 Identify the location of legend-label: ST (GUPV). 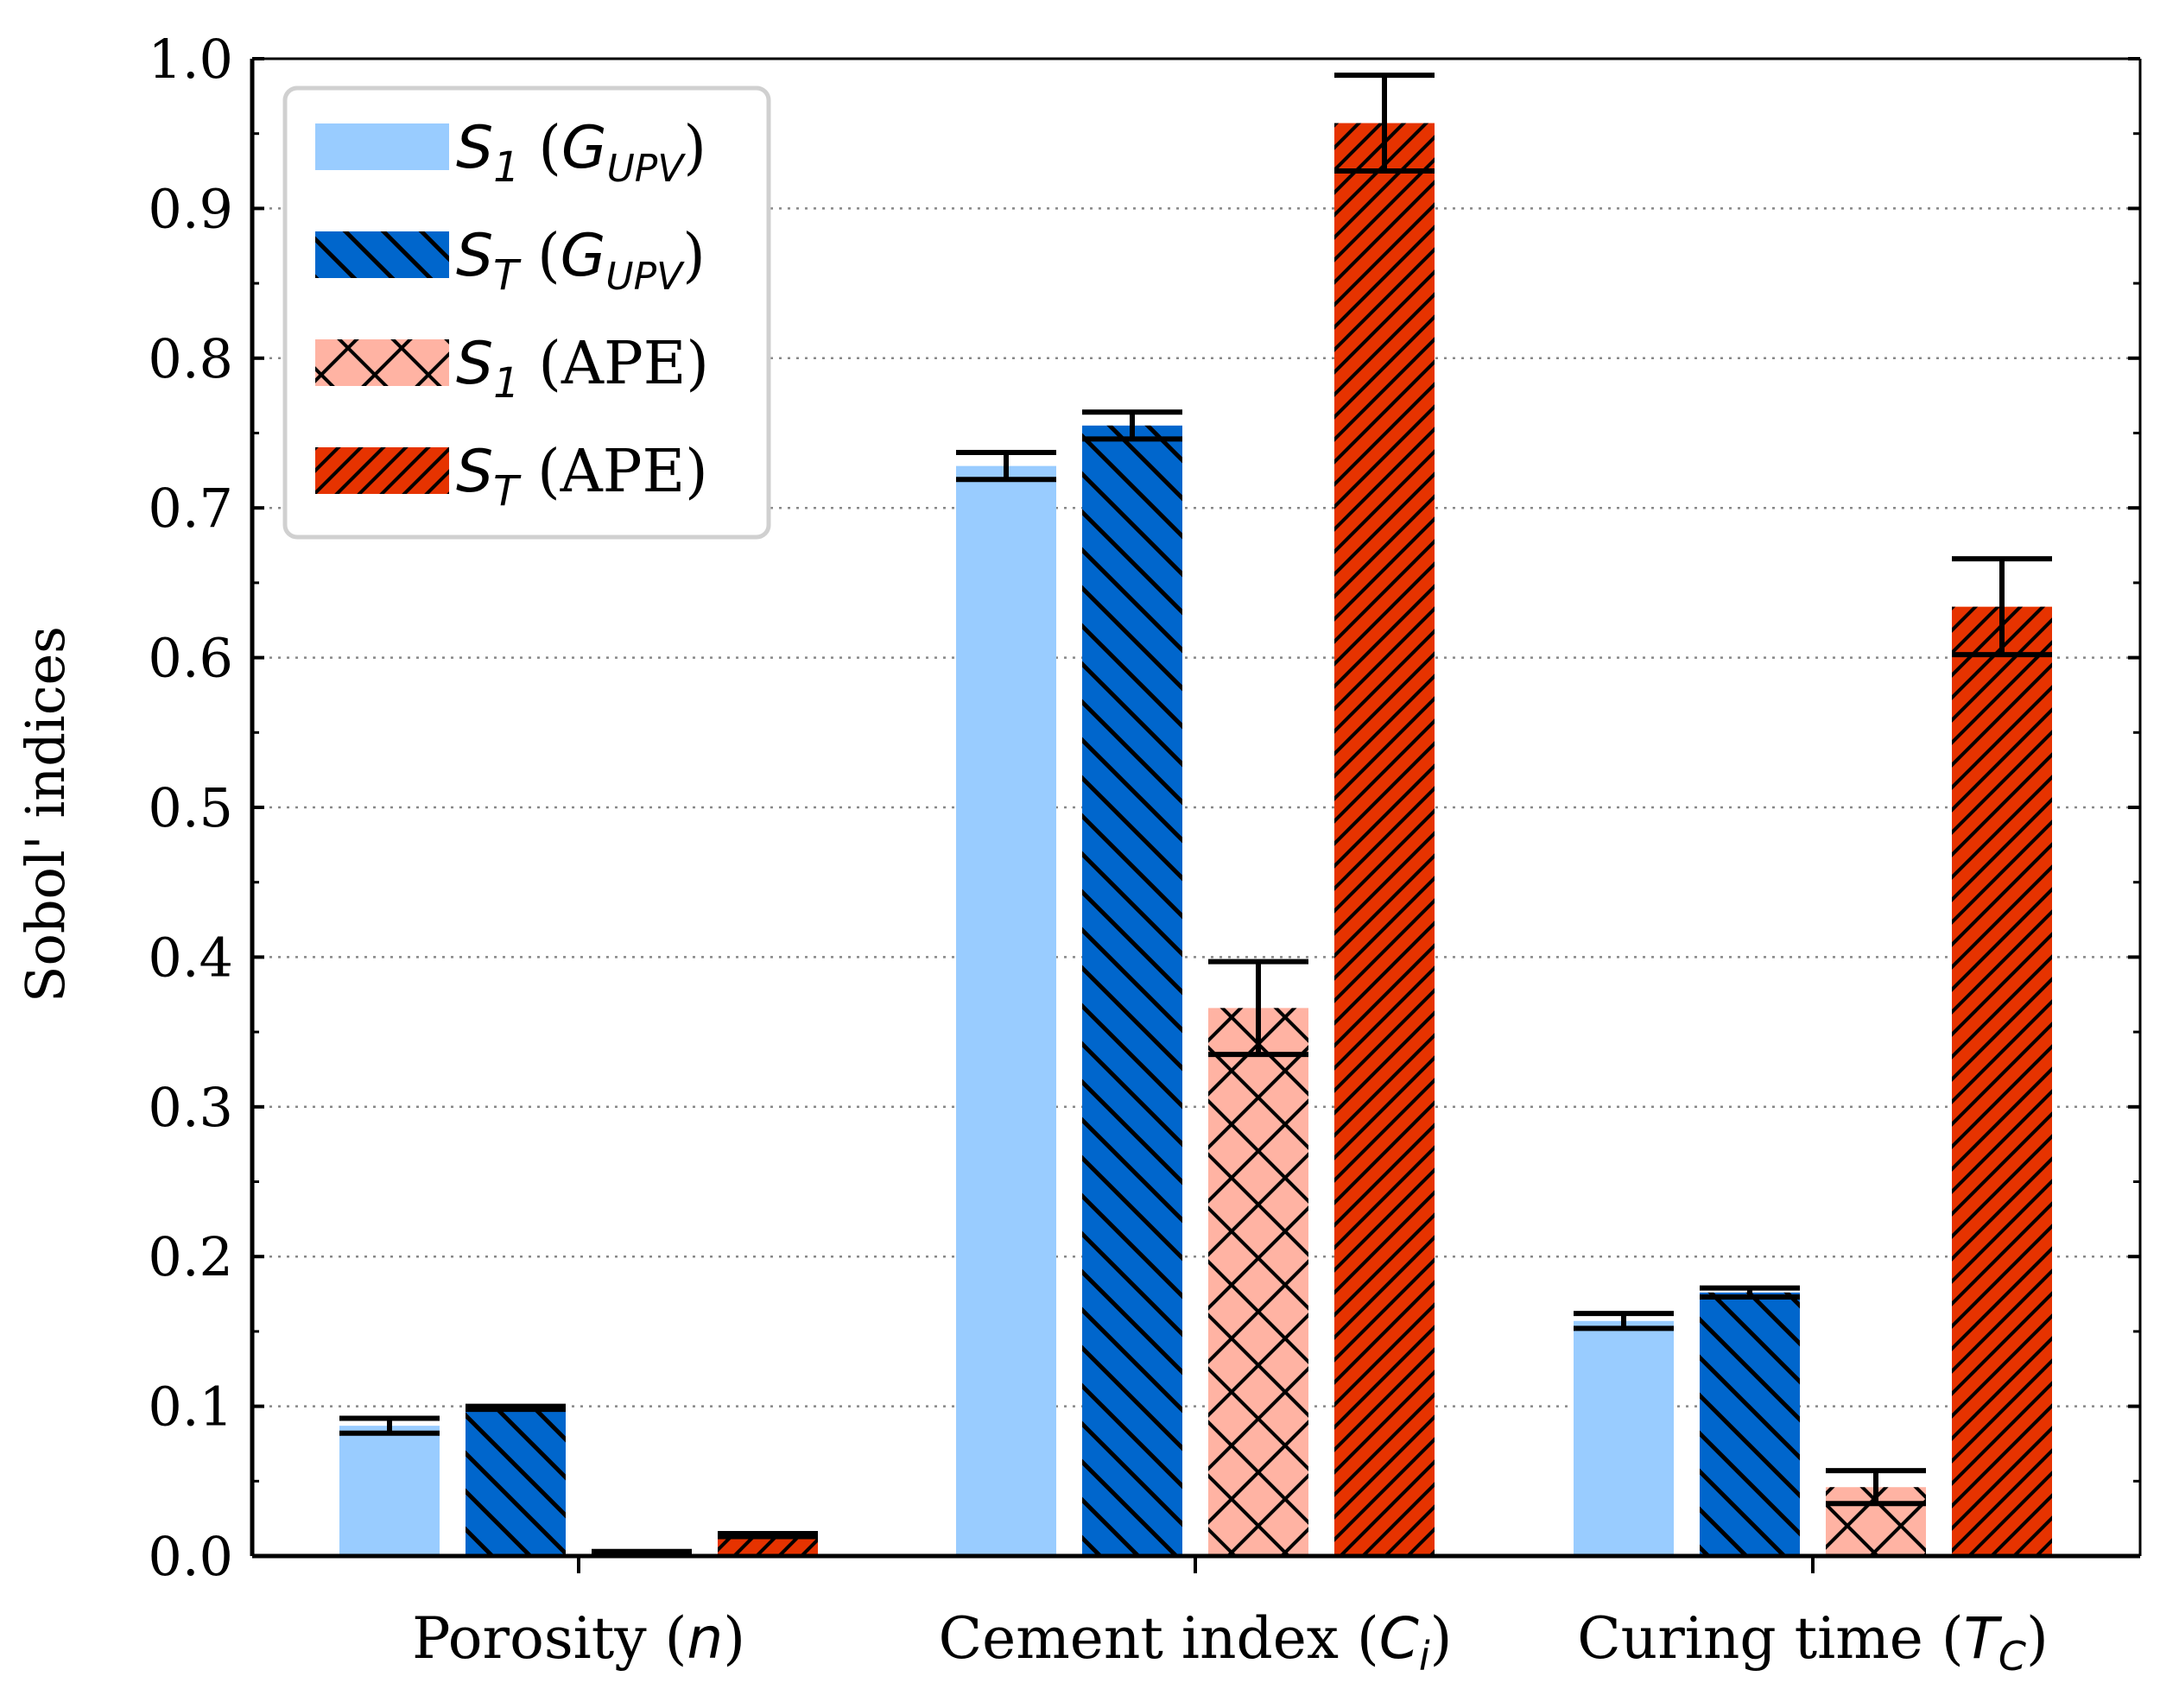
(581, 261).